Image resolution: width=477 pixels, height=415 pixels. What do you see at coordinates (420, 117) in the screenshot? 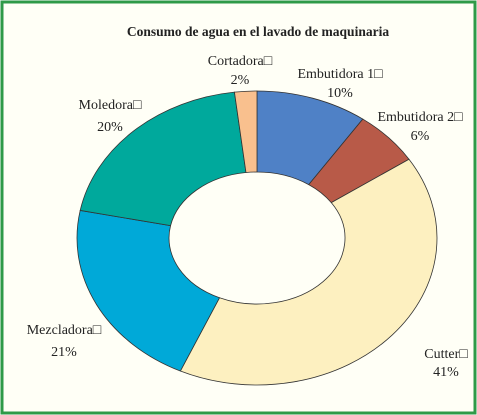
I see `segment-label: Embutidora 2□` at bounding box center [420, 117].